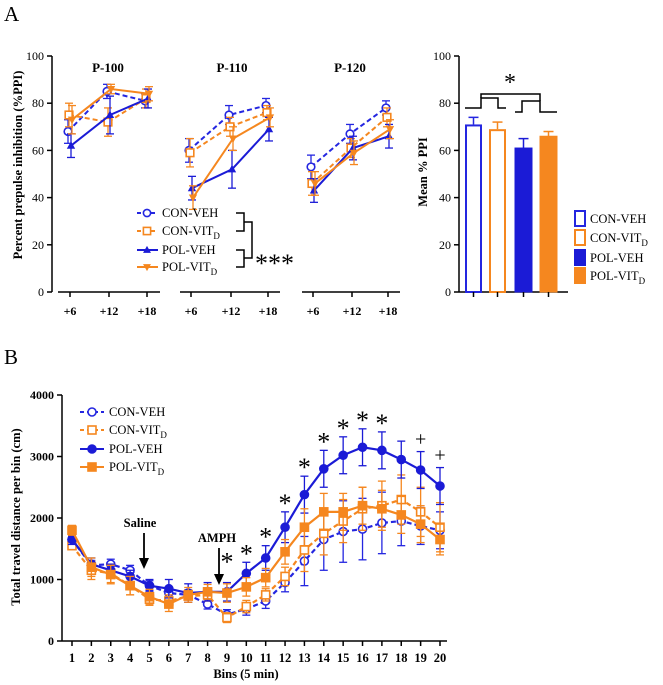 This screenshot has height=685, width=663. What do you see at coordinates (616, 258) in the screenshot?
I see `bar-legend-label: POL-VEH` at bounding box center [616, 258].